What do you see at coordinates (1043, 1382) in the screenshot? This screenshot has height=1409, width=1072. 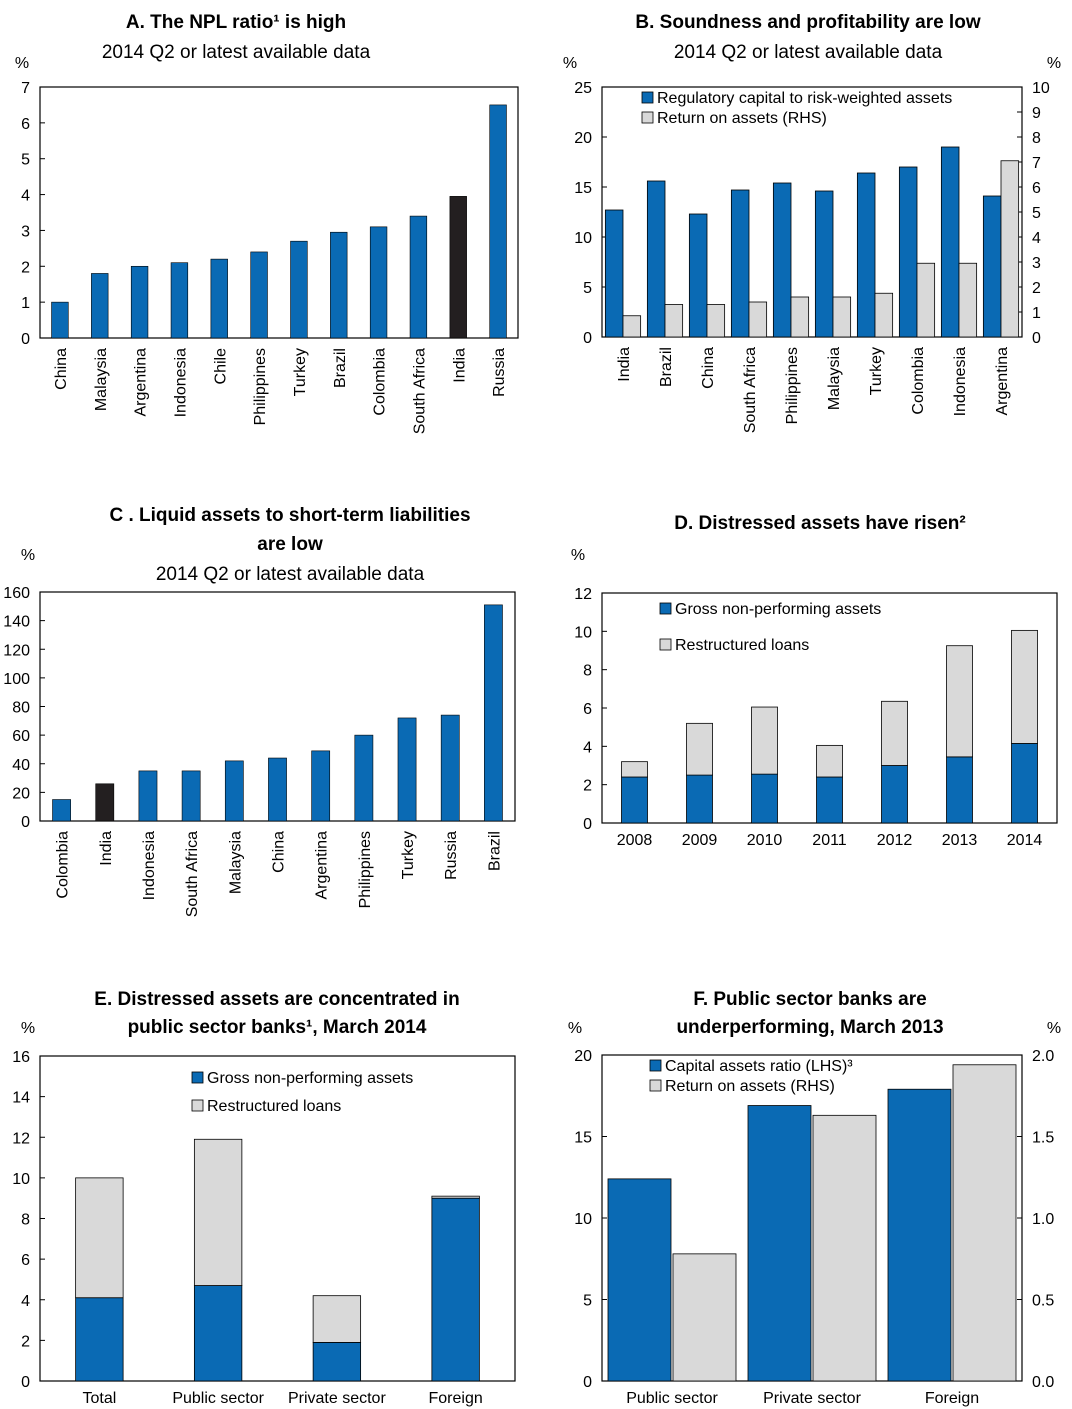 I see `y-tick-label-right: 0.0` at bounding box center [1043, 1382].